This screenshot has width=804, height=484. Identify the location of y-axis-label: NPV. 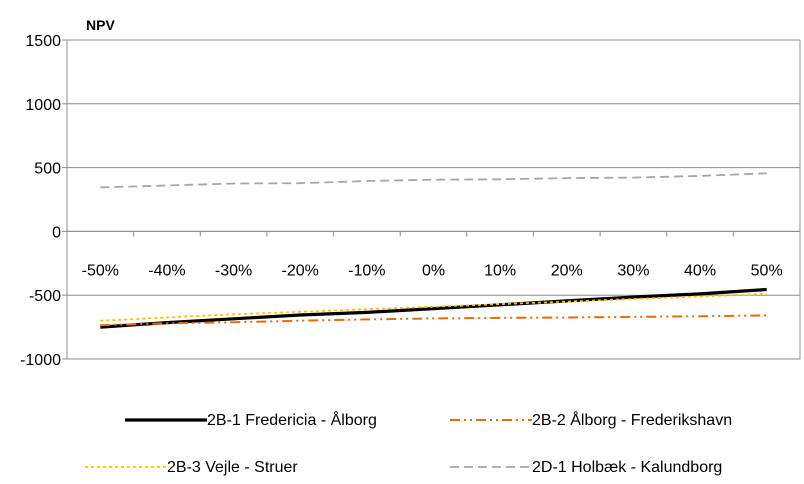
(100, 25).